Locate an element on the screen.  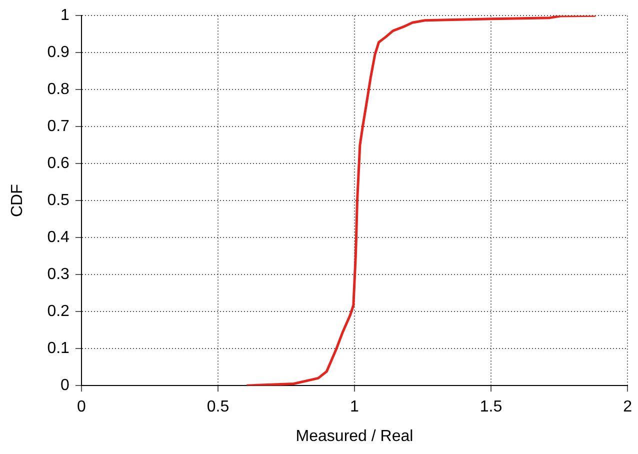
x-axis-title: Measured / Real is located at coordinates (355, 436).